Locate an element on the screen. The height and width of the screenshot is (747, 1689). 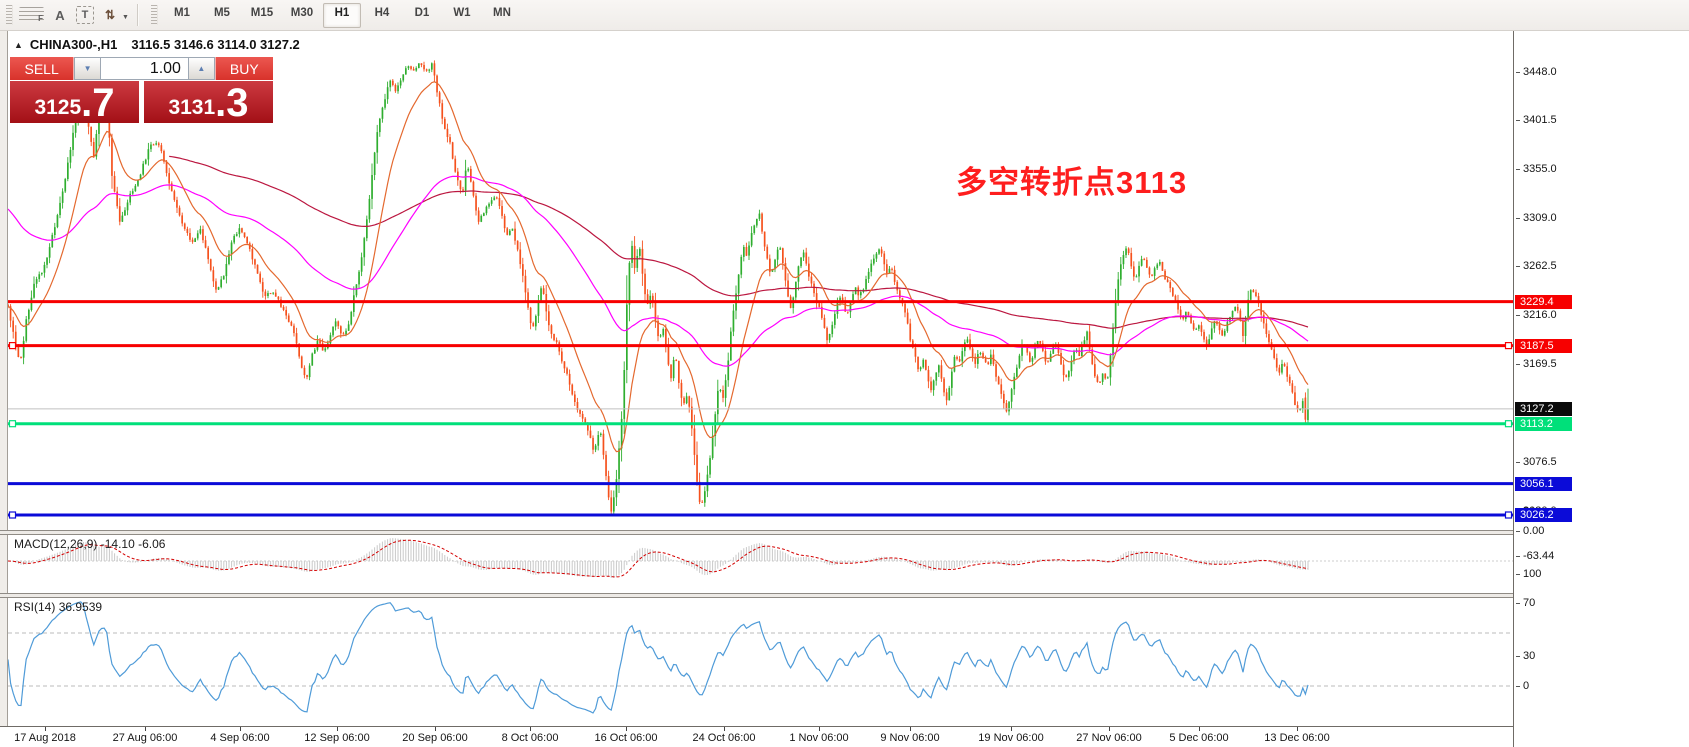
buy-price-main: 3131 is located at coordinates (192, 107).